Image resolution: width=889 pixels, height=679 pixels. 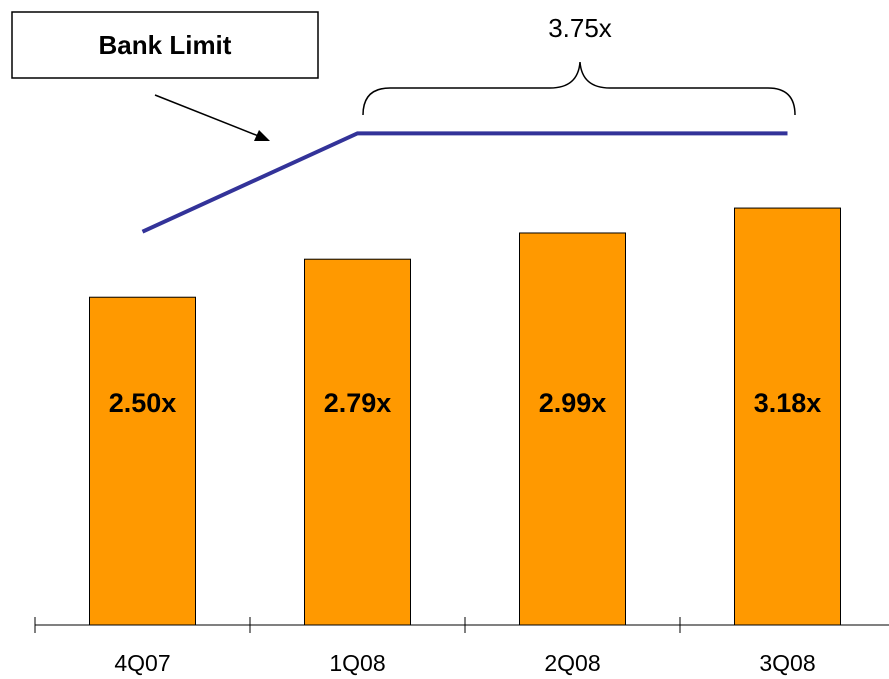 I want to click on legend-box, so click(x=165, y=45).